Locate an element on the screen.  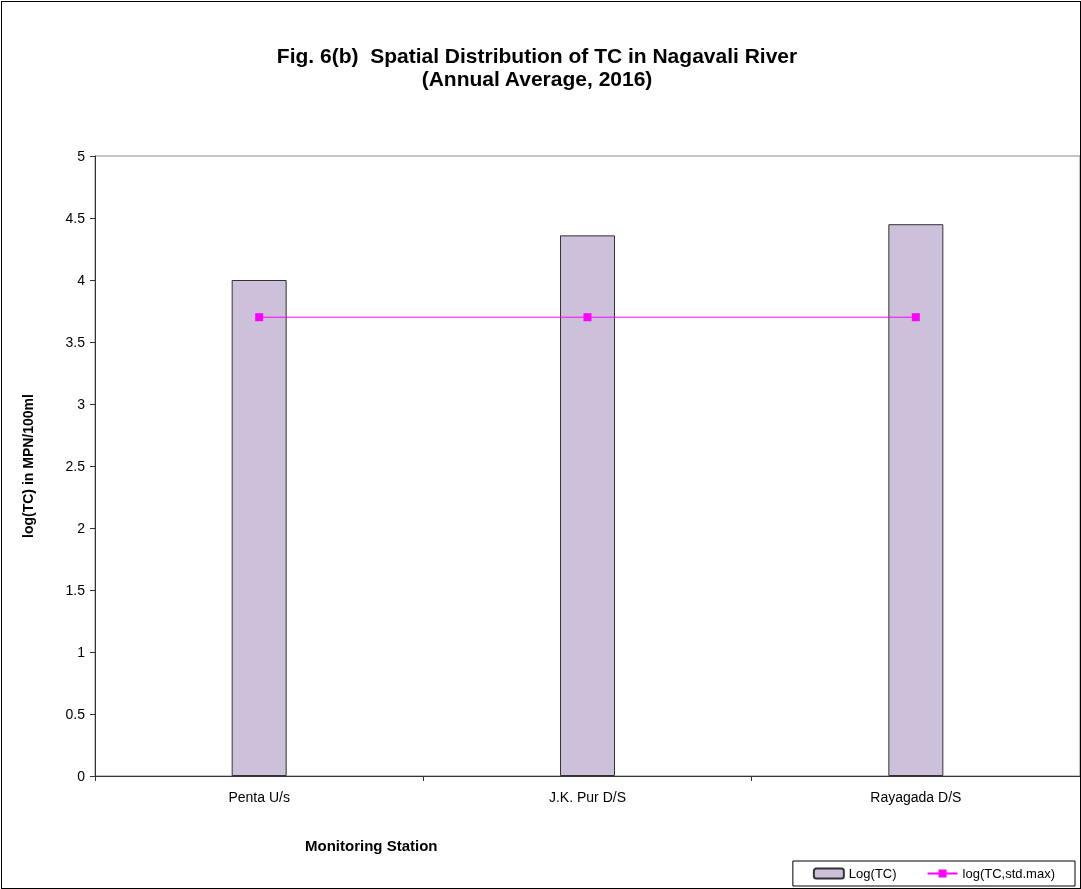
y-tick-label: 3.5 is located at coordinates (75, 342).